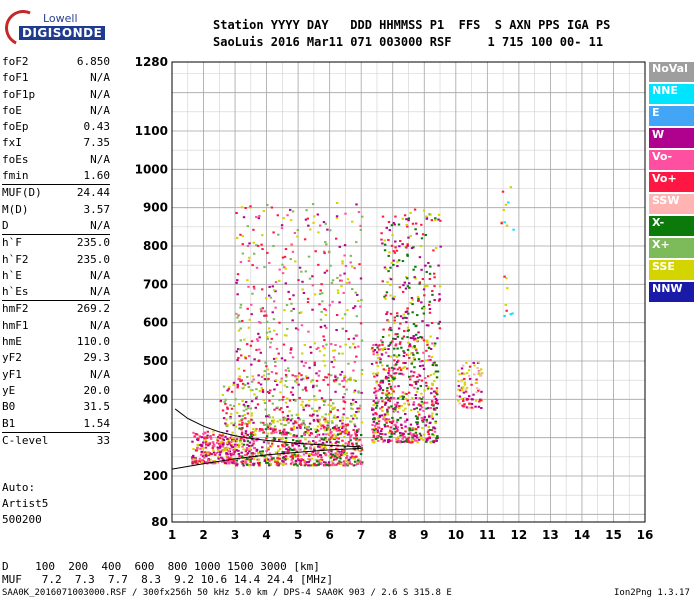  I want to click on x-tick-label: 3, so click(235, 535).